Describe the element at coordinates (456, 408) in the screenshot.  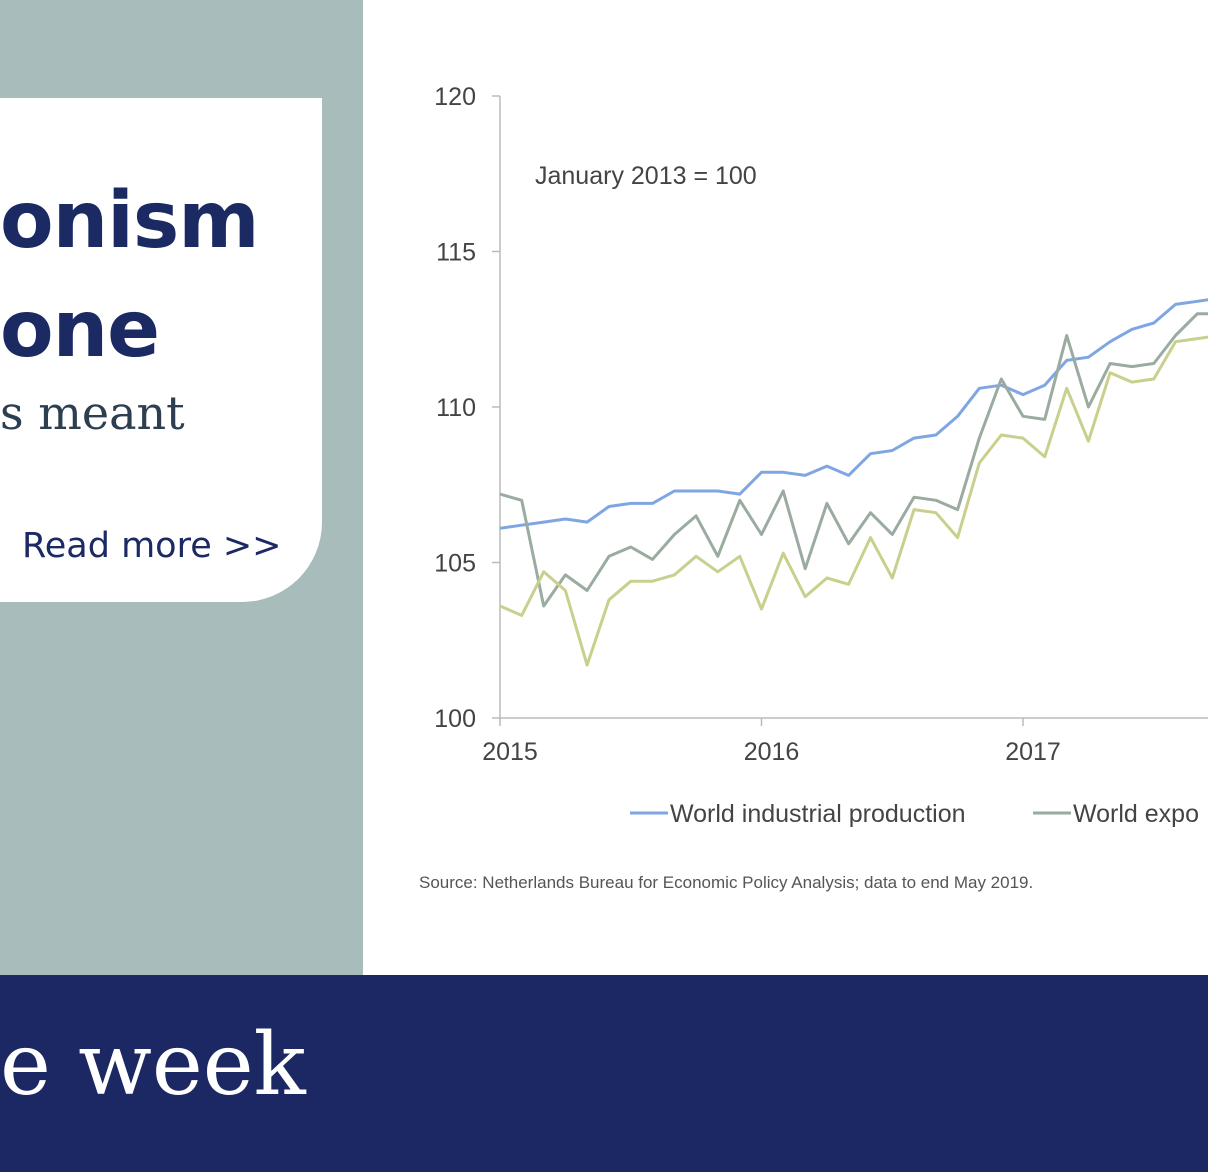
I see `y-tick-label: 110` at that location.